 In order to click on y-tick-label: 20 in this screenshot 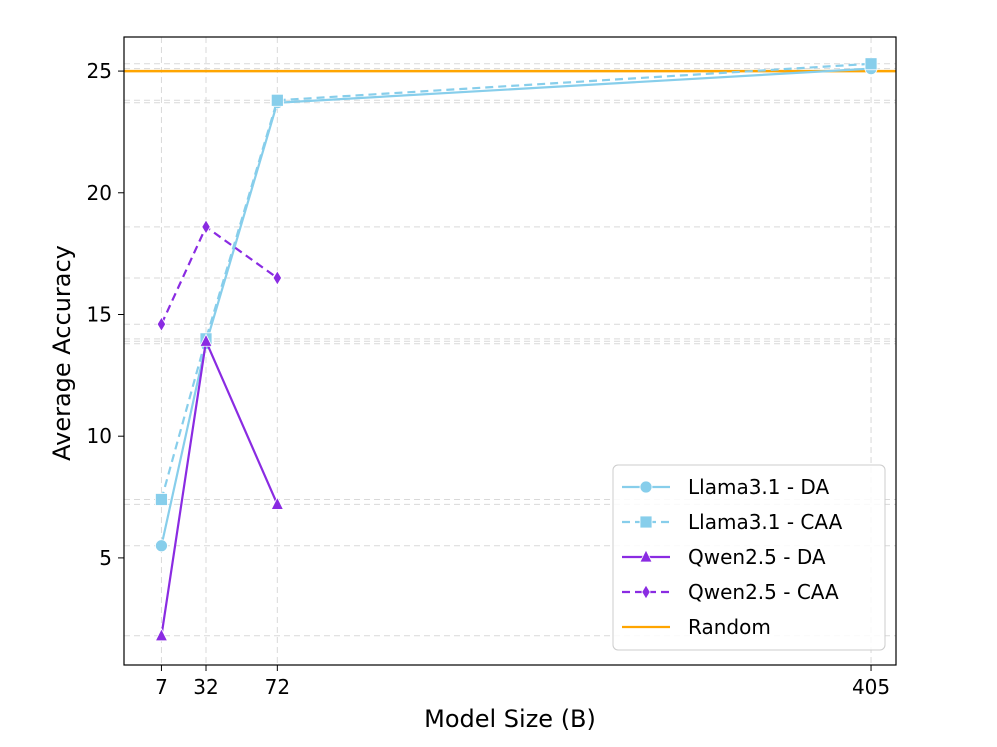, I will do `click(99, 193)`.